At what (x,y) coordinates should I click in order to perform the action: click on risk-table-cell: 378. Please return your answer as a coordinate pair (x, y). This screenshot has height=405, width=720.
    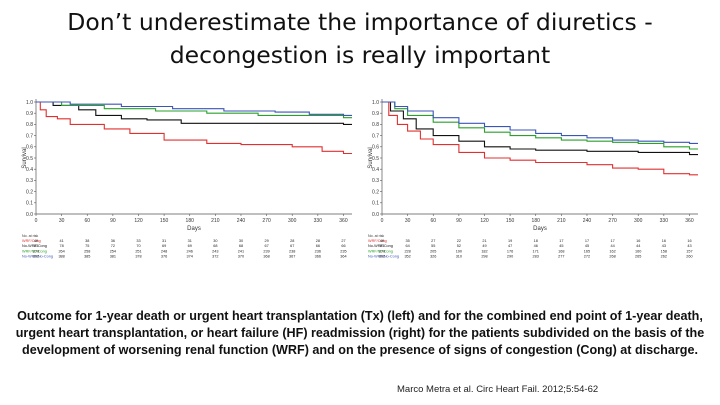
    Looking at the image, I should click on (138, 257).